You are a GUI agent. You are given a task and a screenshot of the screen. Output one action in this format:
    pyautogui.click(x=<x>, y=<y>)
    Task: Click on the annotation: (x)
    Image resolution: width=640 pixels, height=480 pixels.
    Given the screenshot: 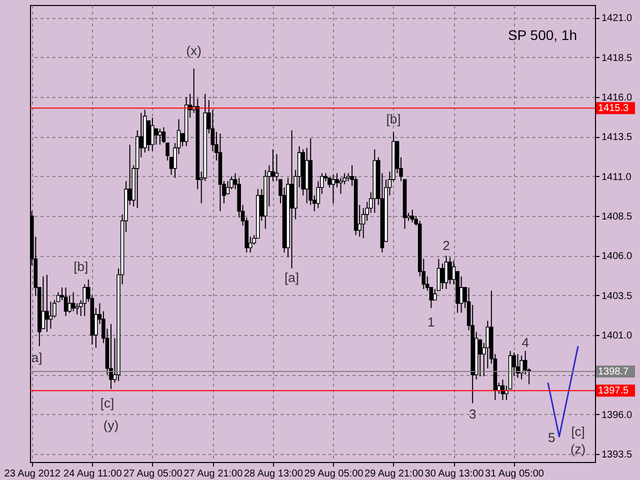 What is the action you would take?
    pyautogui.click(x=194, y=50)
    